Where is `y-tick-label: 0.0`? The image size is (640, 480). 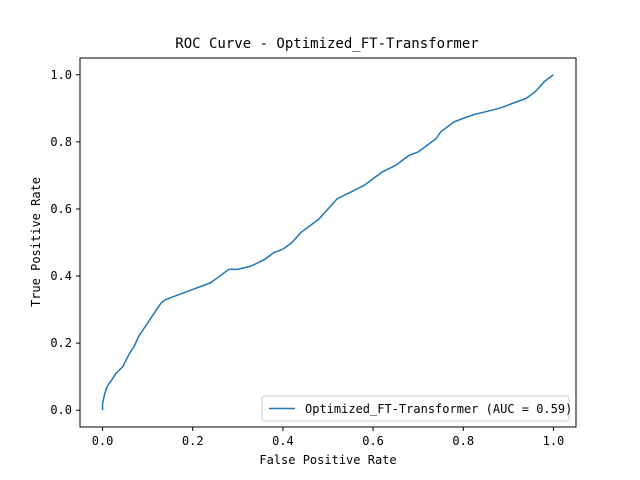 y-tick-label: 0.0 is located at coordinates (61, 410).